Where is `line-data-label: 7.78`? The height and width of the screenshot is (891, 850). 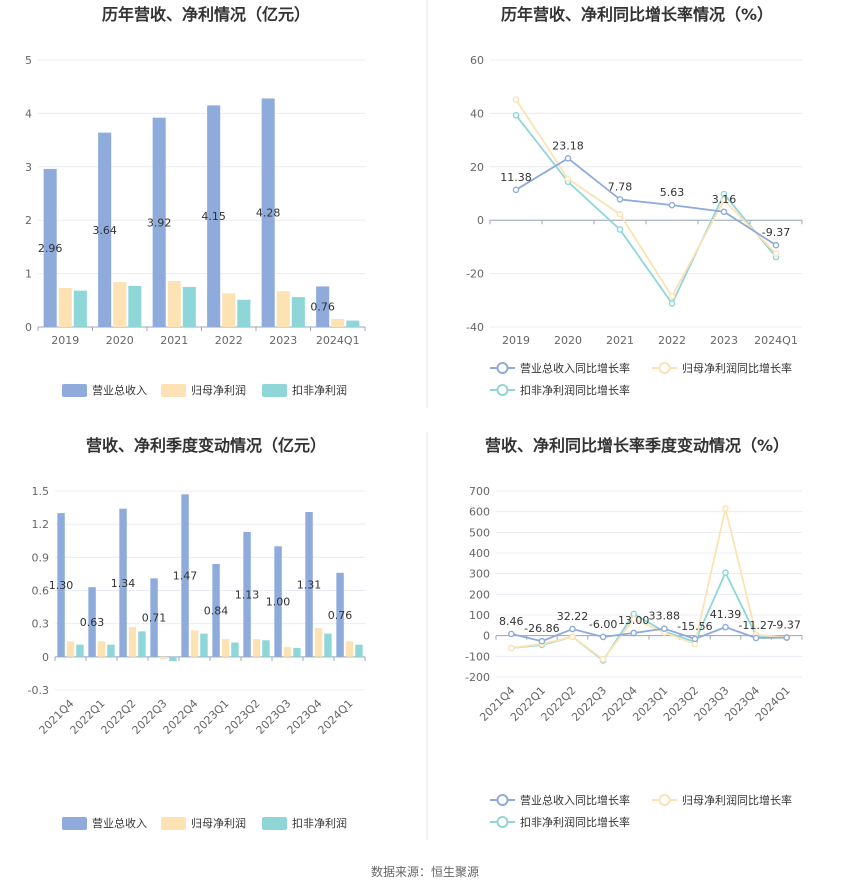
line-data-label: 7.78 is located at coordinates (620, 186).